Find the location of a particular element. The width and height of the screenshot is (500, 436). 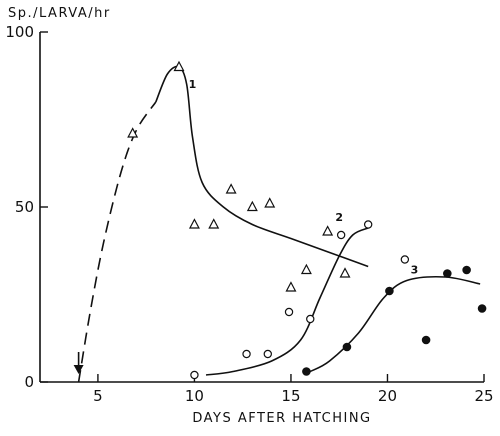

curve-1-dashed is located at coordinates (117, 242).